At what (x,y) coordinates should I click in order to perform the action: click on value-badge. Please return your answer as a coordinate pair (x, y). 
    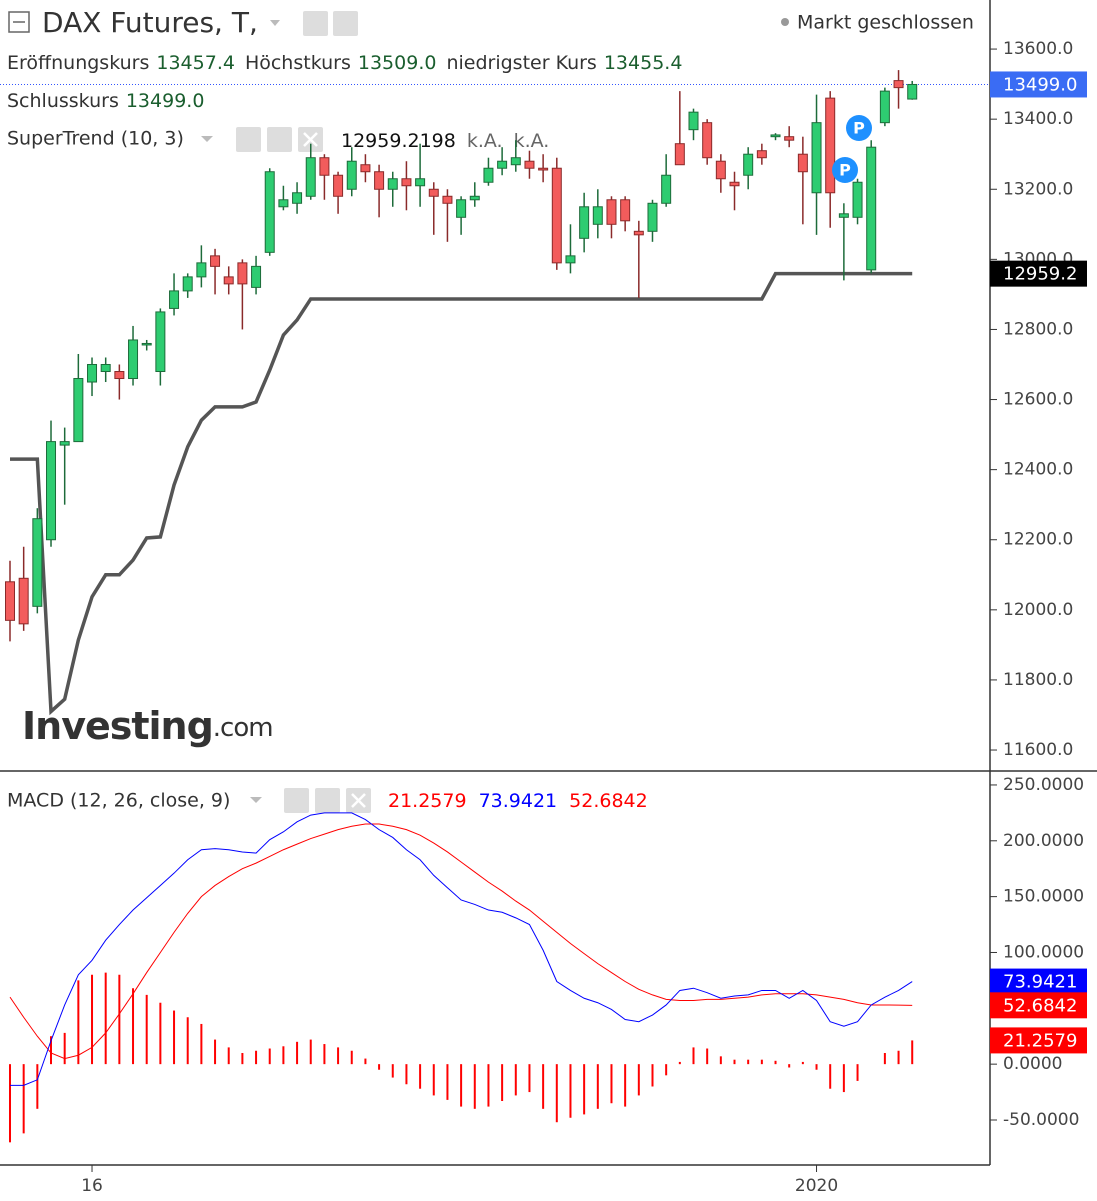
    Looking at the image, I should click on (1038, 981).